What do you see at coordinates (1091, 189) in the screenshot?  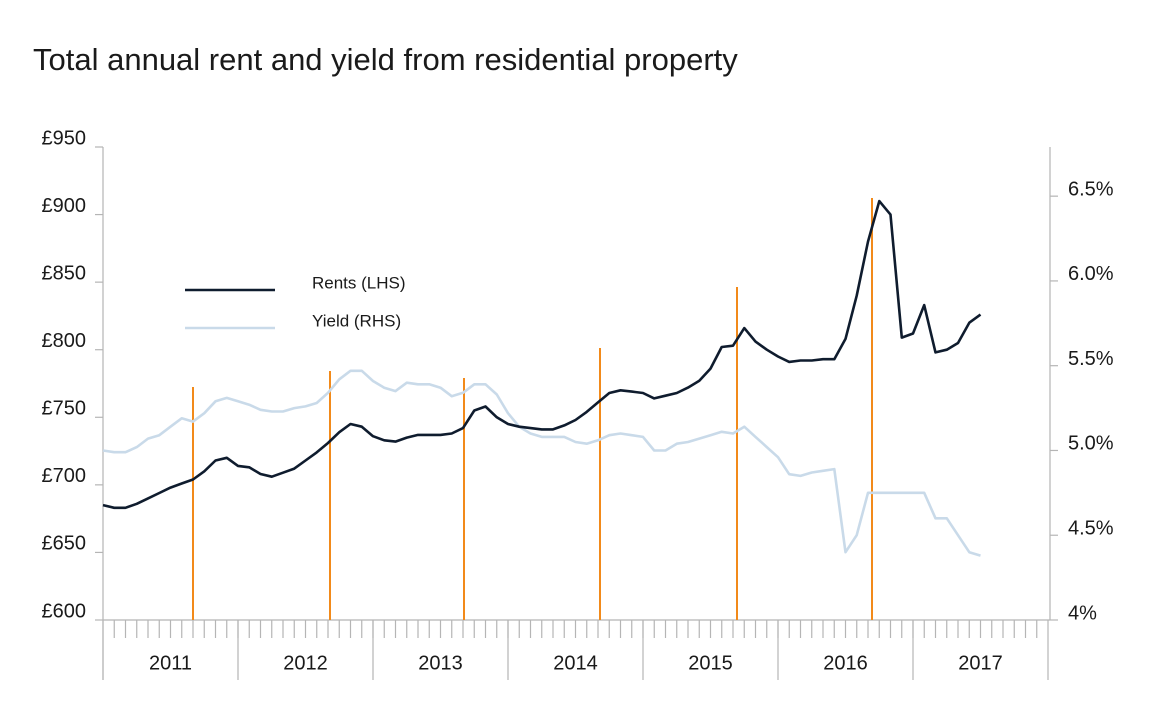 I see `y2-tick-label: 6.5%` at bounding box center [1091, 189].